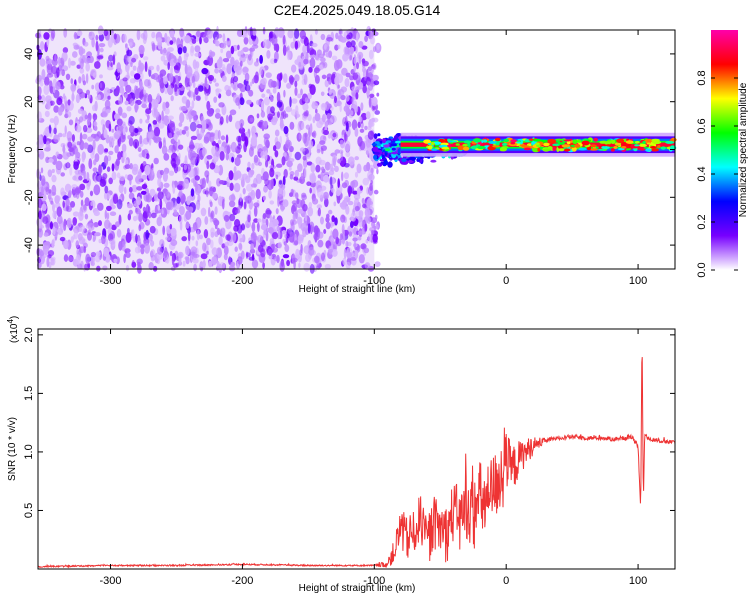  I want to click on snr-multiplier: (x104), so click(13, 329).